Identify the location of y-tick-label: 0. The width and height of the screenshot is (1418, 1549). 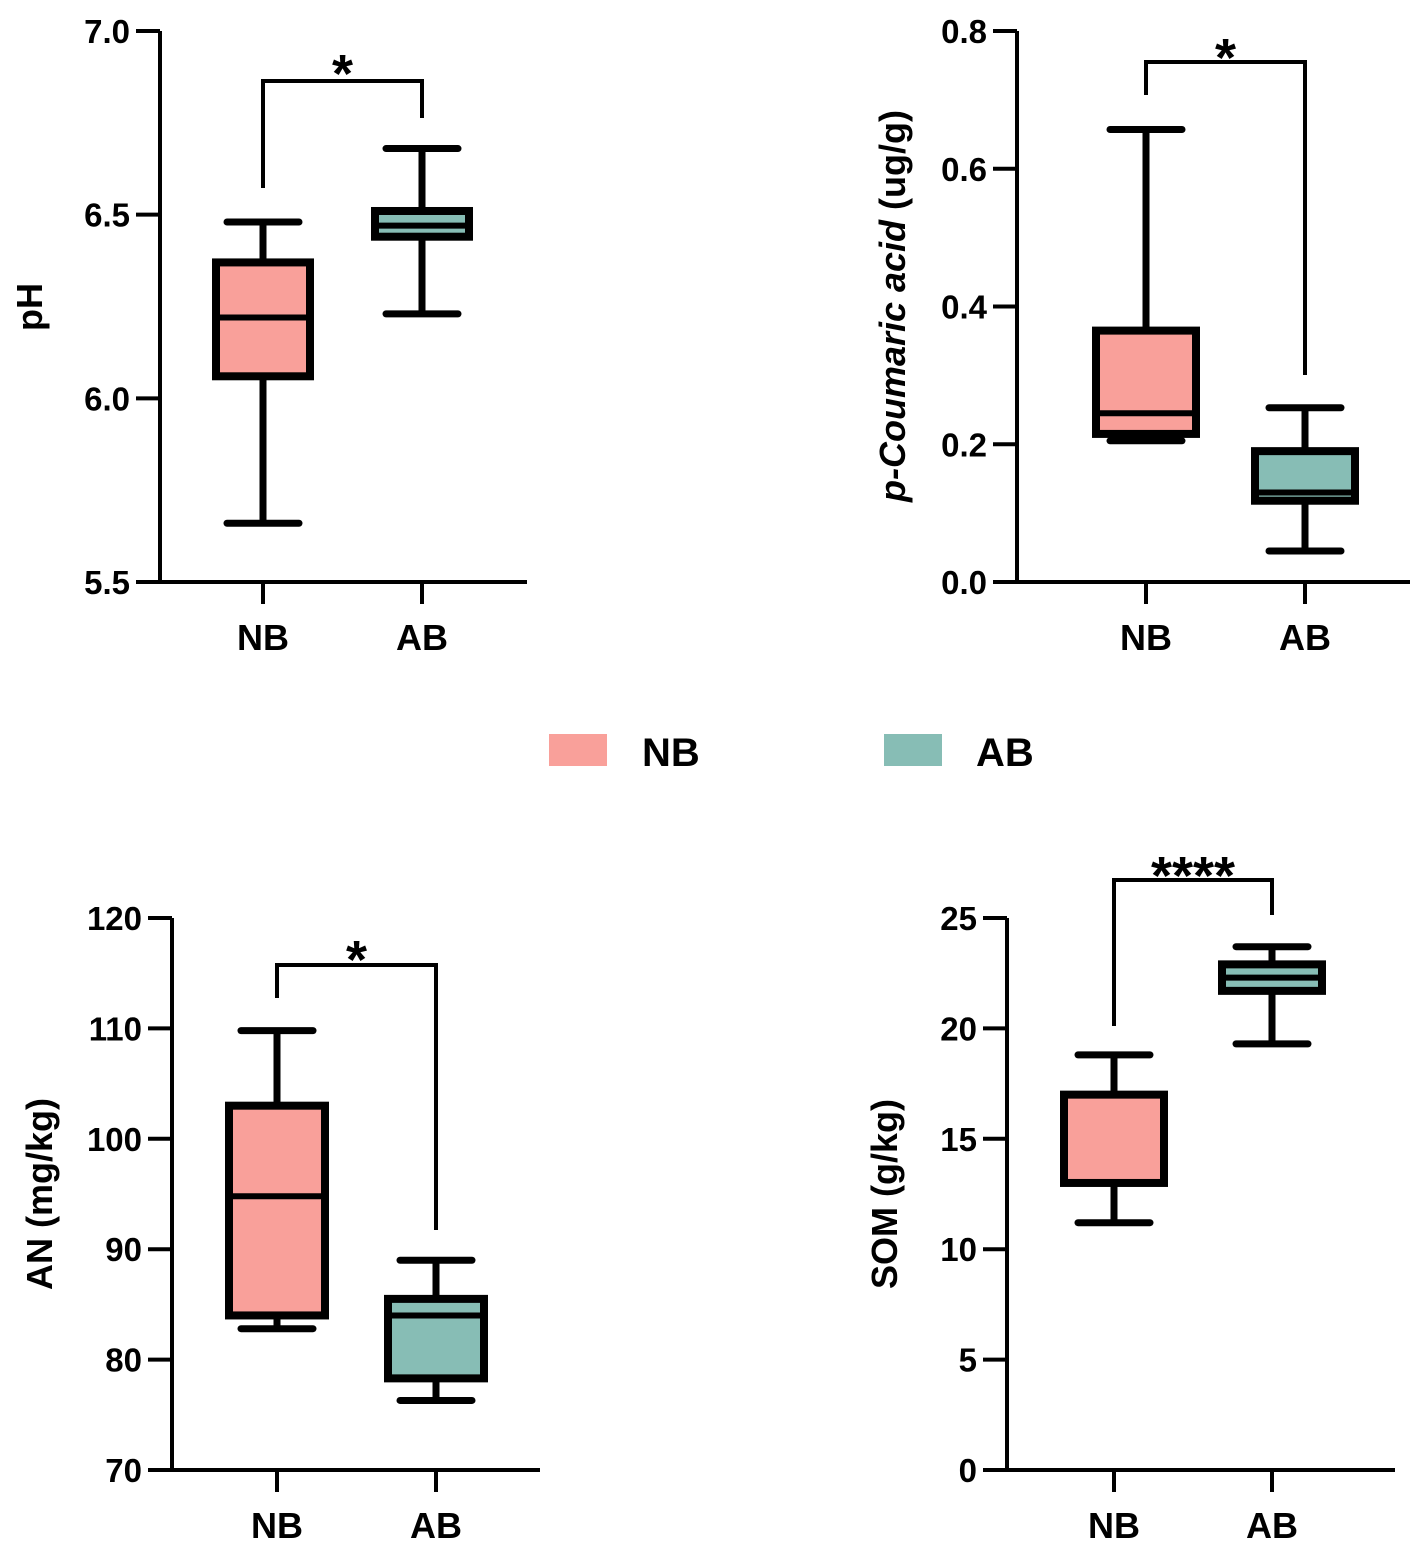
(968, 1470).